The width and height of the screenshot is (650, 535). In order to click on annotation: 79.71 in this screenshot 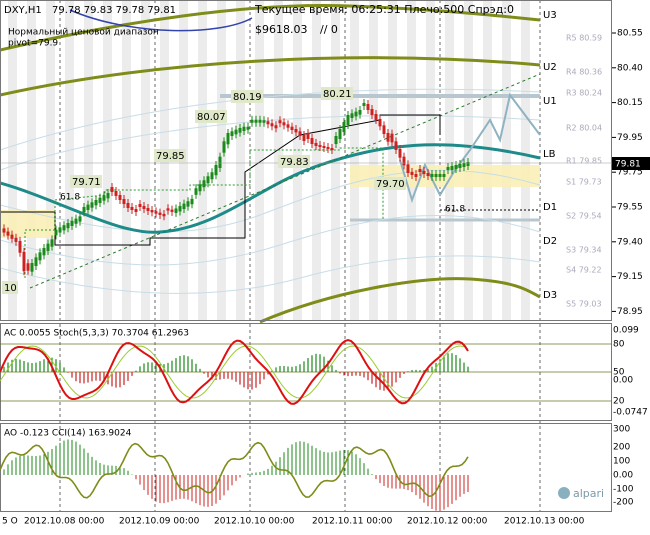, I will do `click(86, 182)`.